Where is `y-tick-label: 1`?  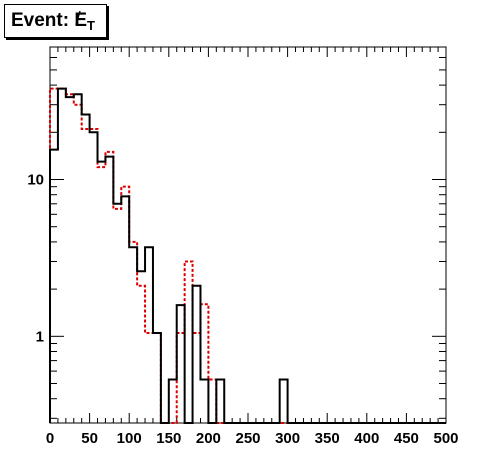
y-tick-label: 1 is located at coordinates (40, 336).